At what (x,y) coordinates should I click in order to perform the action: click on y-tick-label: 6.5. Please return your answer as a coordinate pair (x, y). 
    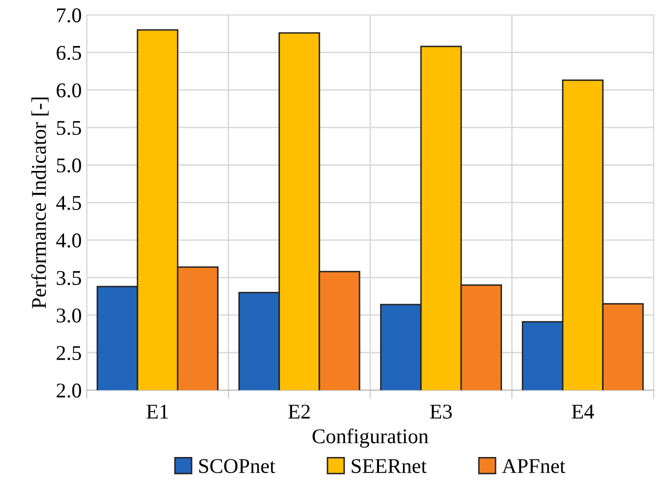
    Looking at the image, I should click on (69, 53).